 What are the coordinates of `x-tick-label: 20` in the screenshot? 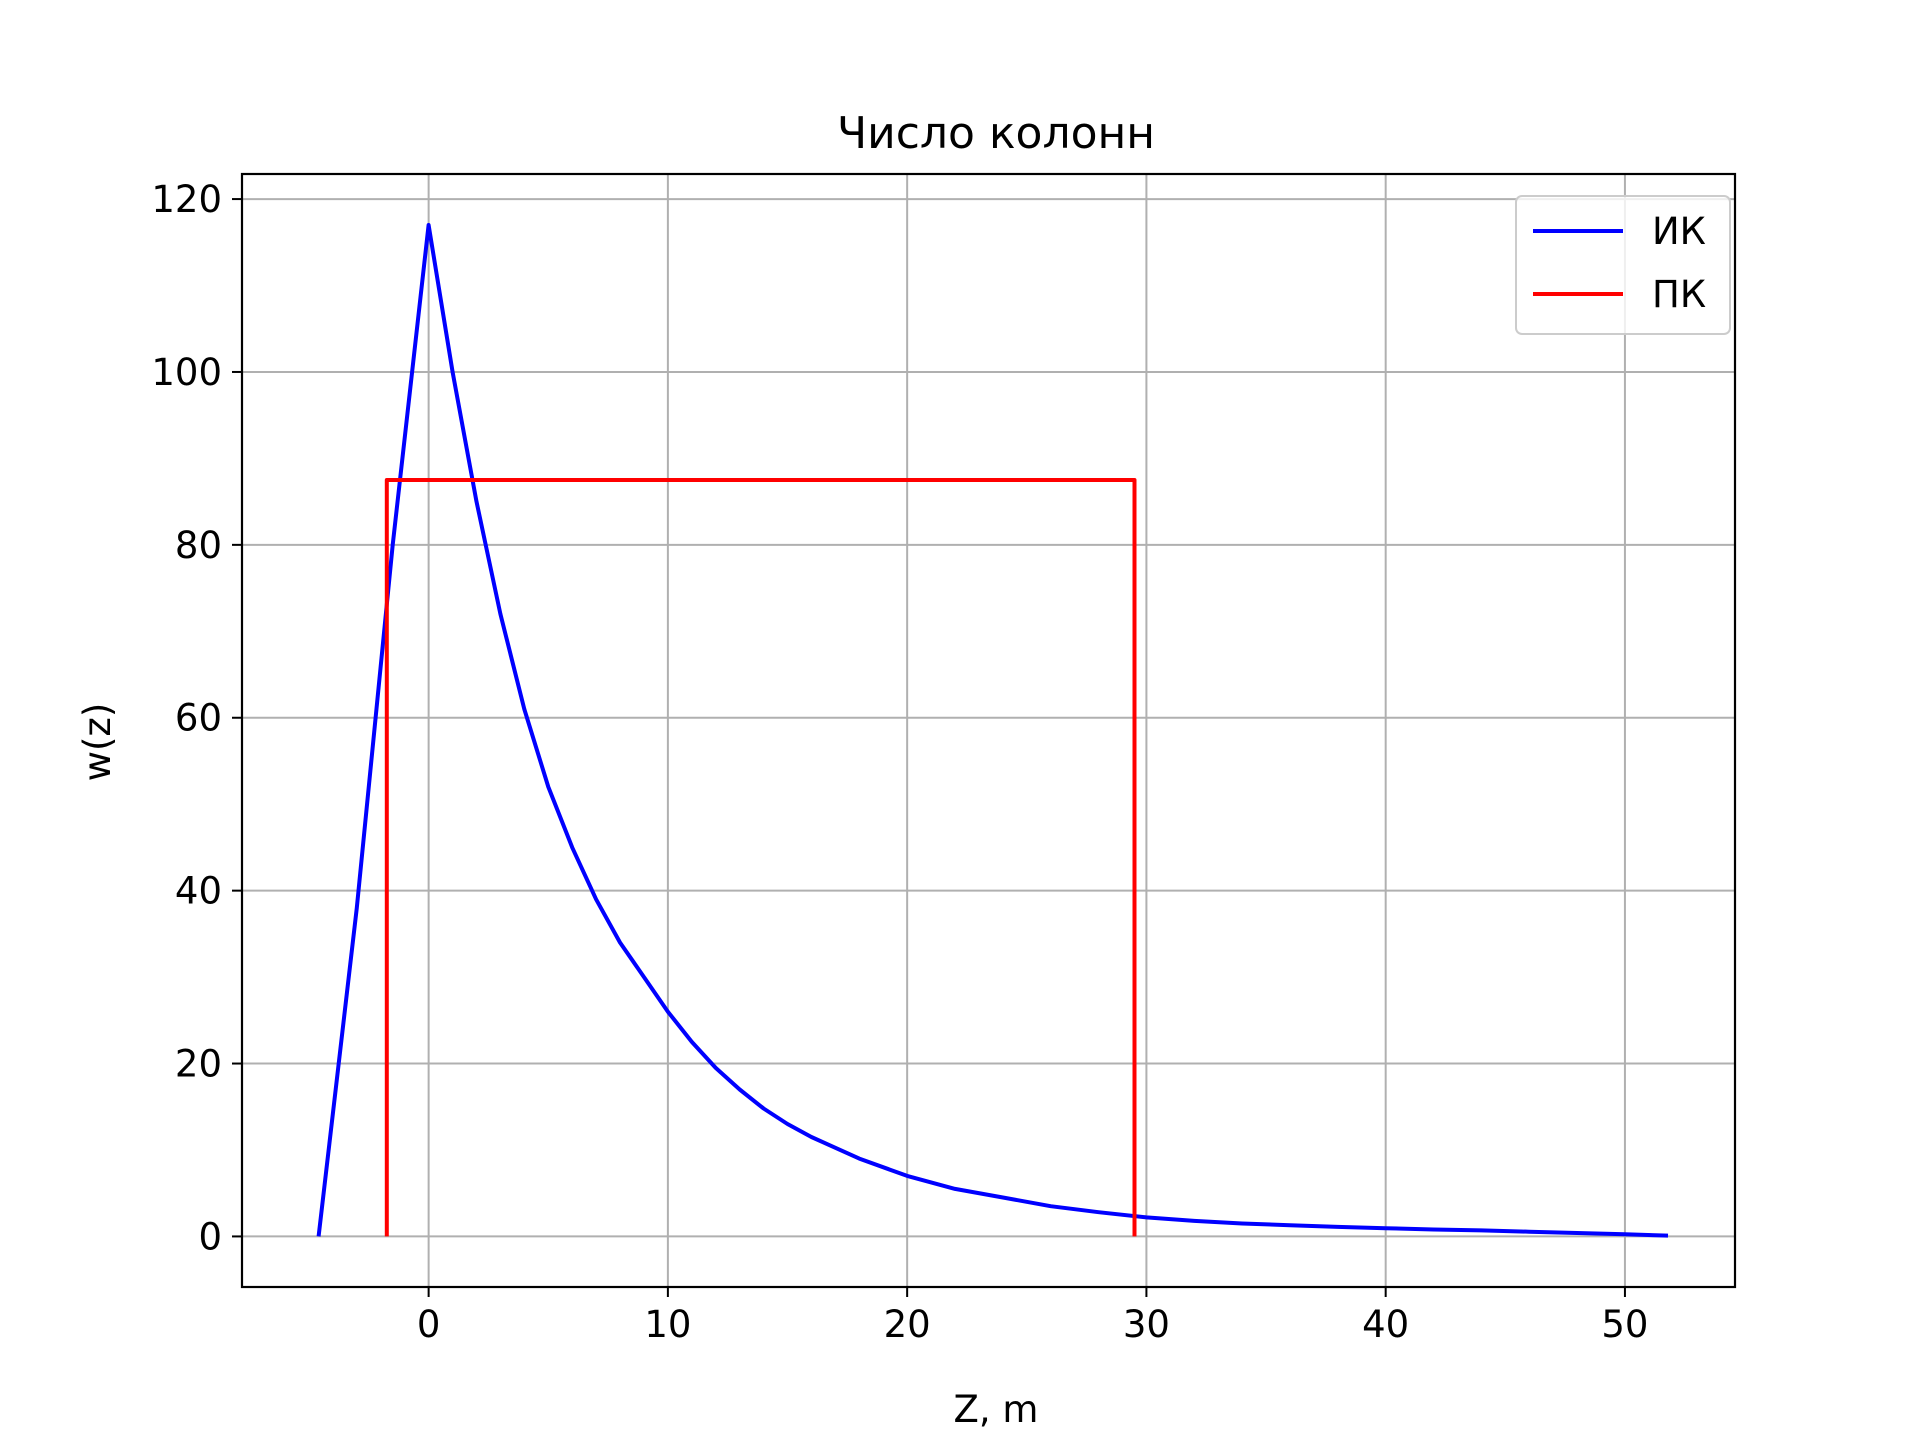 It's located at (907, 1324).